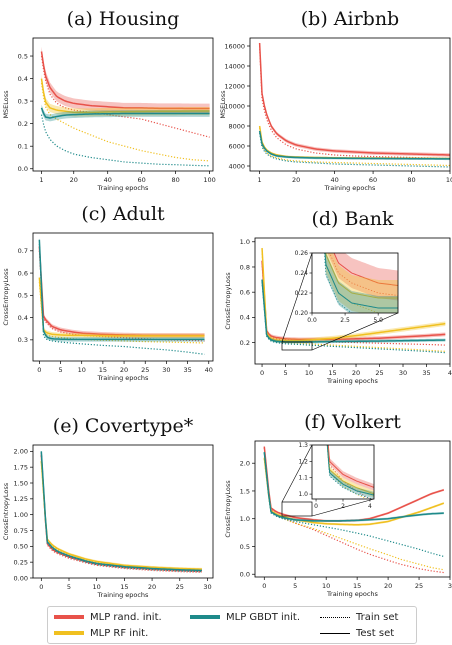 The height and width of the screenshot is (645, 452). I want to click on y-tick-label: 2.0, so click(245, 464).